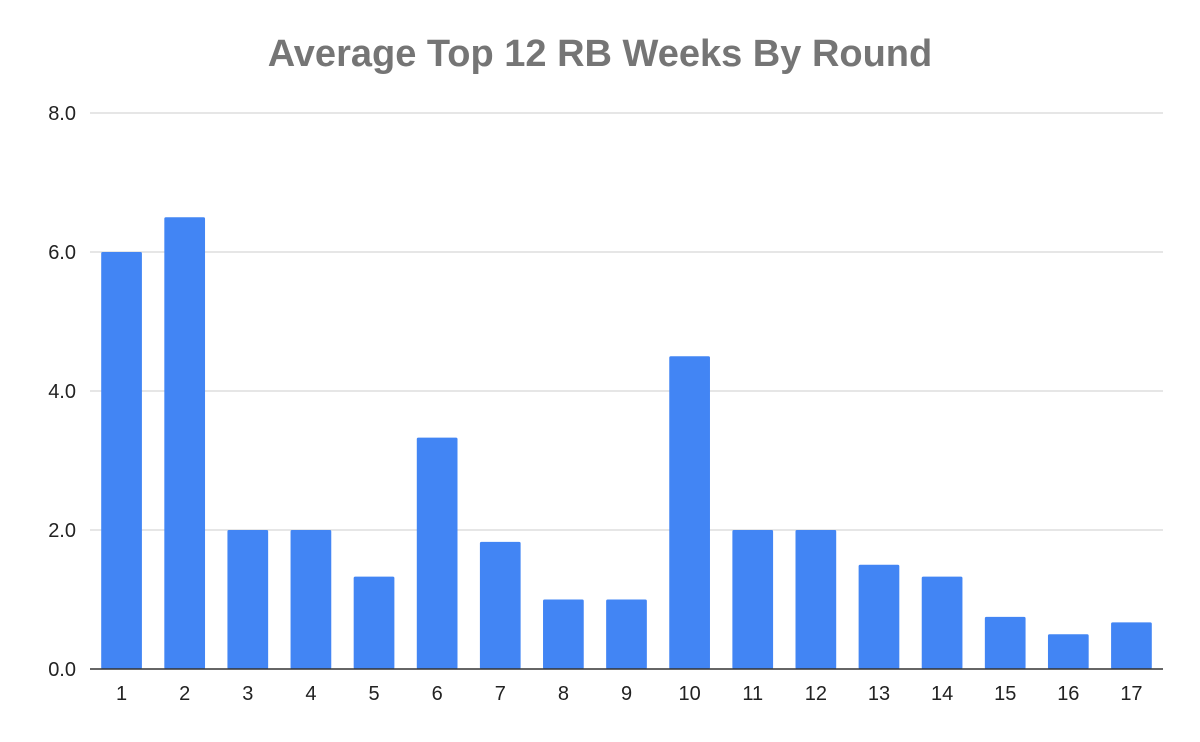  What do you see at coordinates (752, 694) in the screenshot?
I see `x-tick-label: 11` at bounding box center [752, 694].